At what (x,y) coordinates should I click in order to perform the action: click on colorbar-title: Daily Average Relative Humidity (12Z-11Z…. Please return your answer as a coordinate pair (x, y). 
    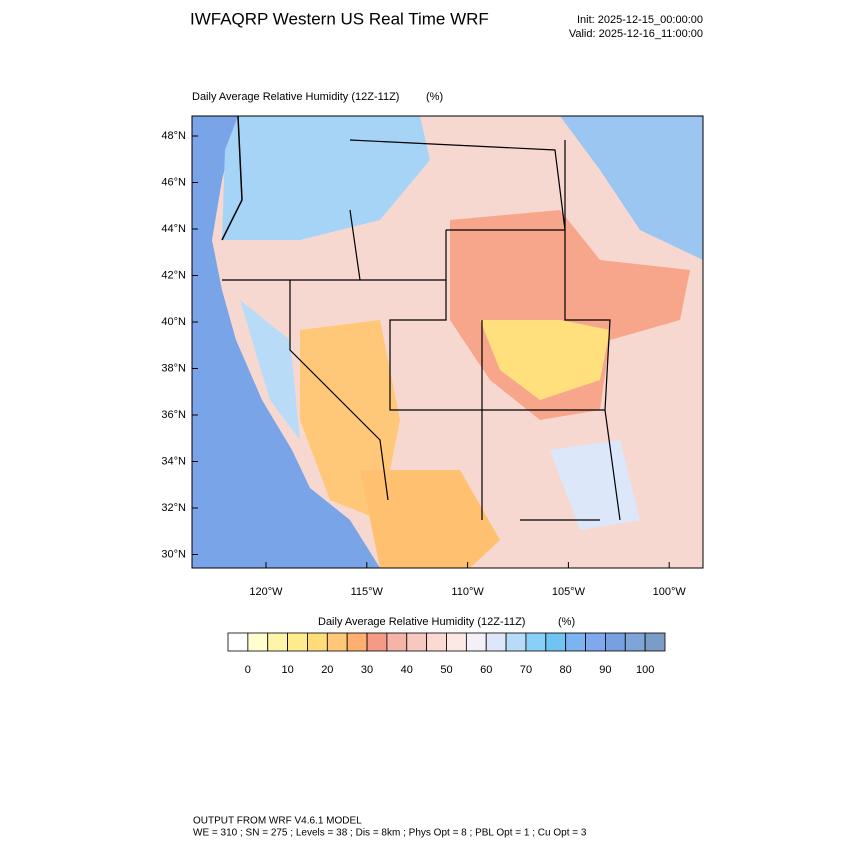
    Looking at the image, I should click on (421, 622).